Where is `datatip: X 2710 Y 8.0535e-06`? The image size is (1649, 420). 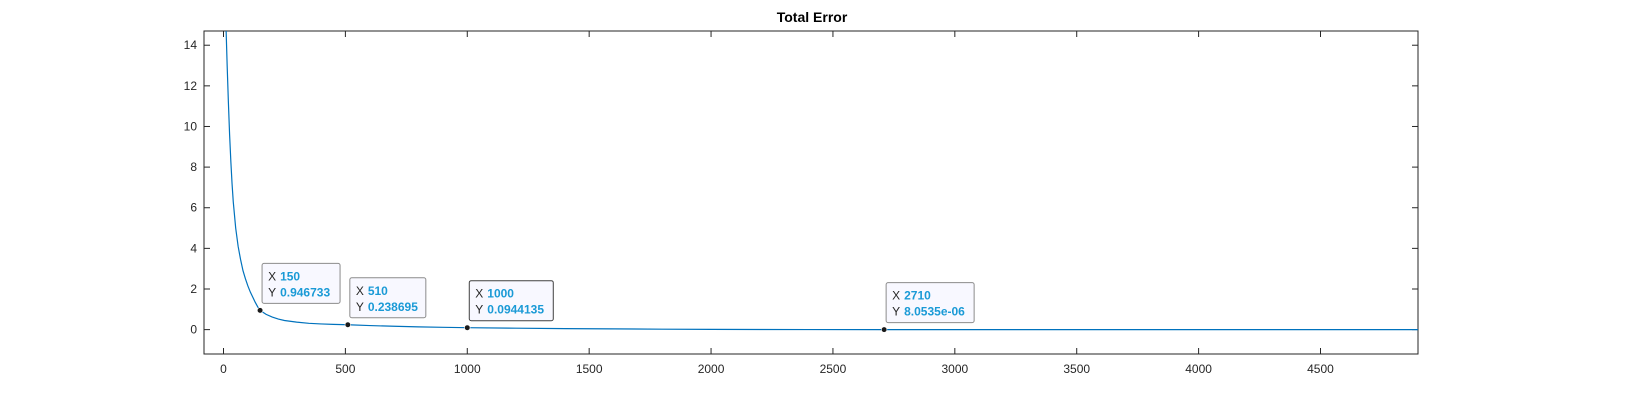 datatip: X 2710 Y 8.0535e-06 is located at coordinates (928, 307).